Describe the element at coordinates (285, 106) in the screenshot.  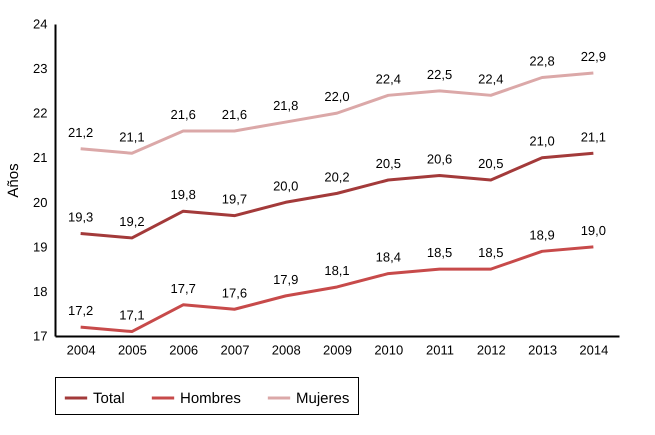
I see `data-label: 21,8` at that location.